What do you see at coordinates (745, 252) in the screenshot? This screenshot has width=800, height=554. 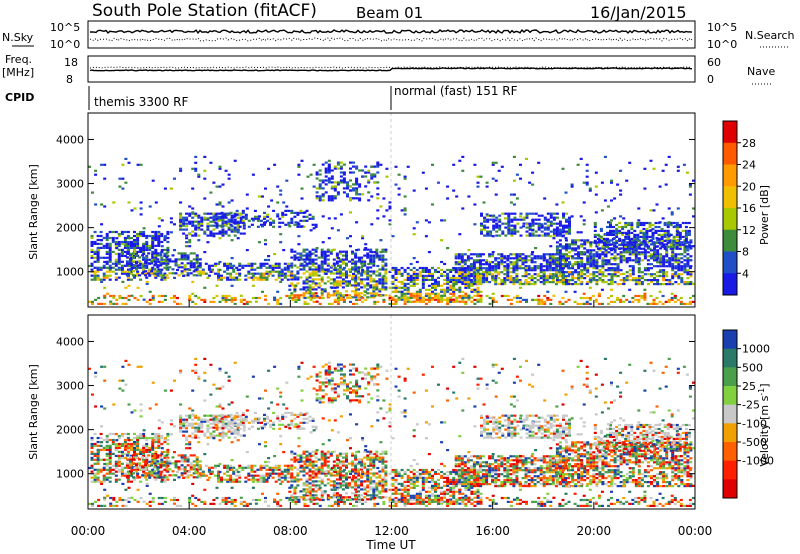 I see `colorbar-tick-label: 8` at bounding box center [745, 252].